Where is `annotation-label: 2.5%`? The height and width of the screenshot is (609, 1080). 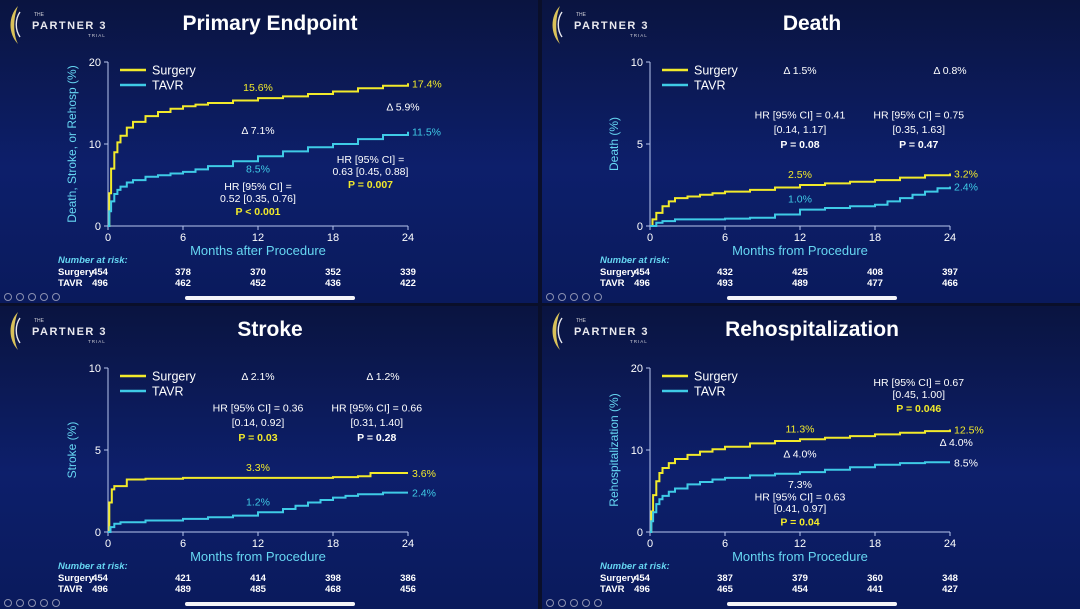 annotation-label: 2.5% is located at coordinates (800, 175).